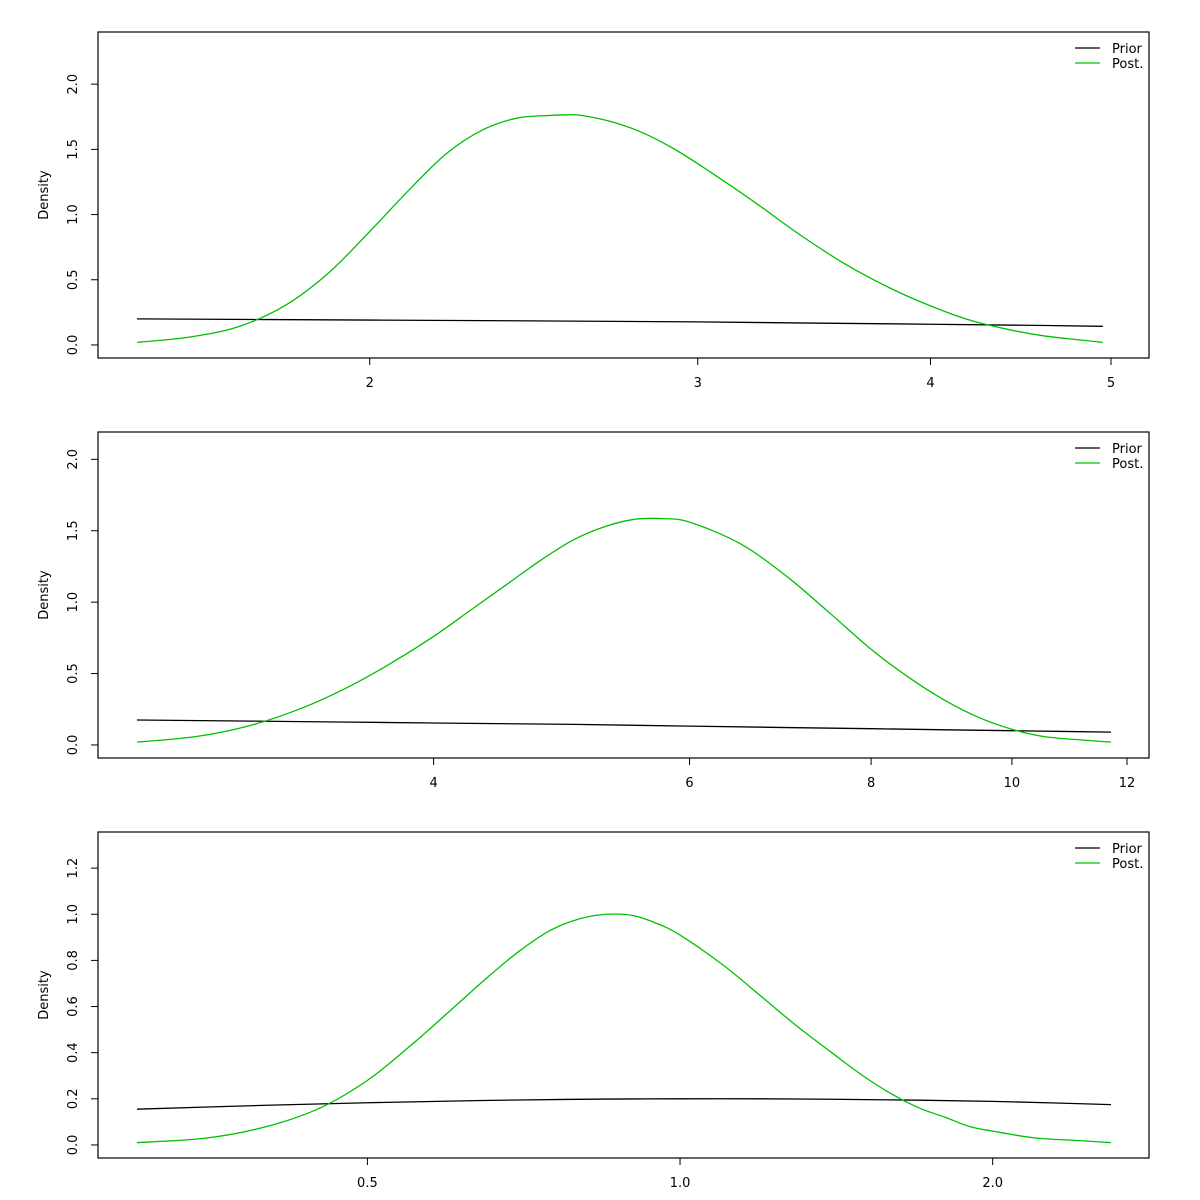 The image size is (1200, 1200). I want to click on x-tick-label: 0.5, so click(367, 1183).